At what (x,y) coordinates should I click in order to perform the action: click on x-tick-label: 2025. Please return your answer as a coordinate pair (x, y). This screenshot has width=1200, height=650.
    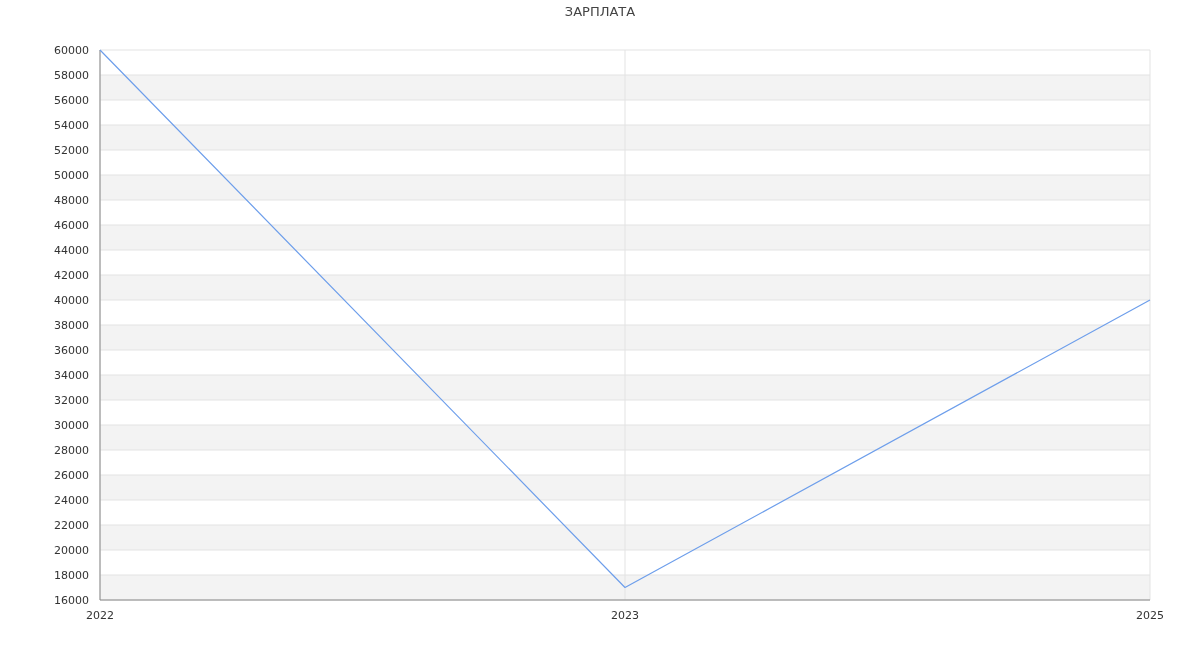
    Looking at the image, I should click on (1150, 615).